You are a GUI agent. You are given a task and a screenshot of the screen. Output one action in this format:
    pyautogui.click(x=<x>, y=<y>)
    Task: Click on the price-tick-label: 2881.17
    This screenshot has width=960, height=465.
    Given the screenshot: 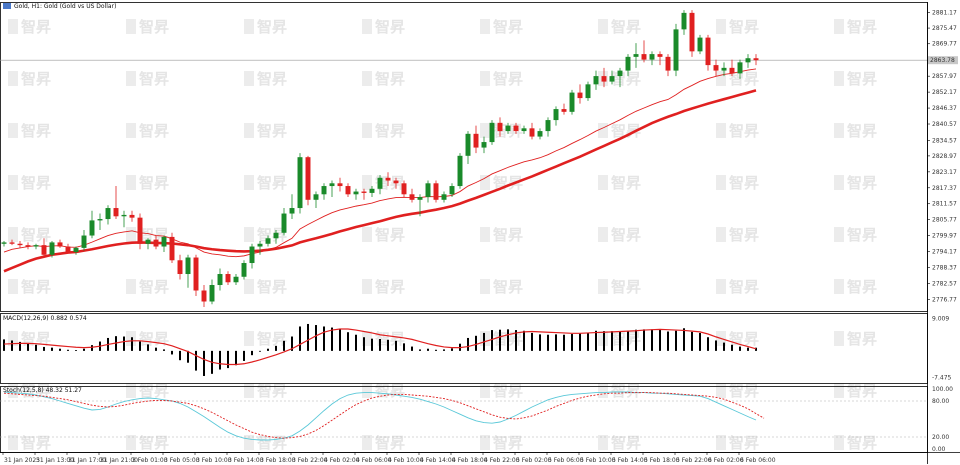 What is the action you would take?
    pyautogui.click(x=944, y=12)
    